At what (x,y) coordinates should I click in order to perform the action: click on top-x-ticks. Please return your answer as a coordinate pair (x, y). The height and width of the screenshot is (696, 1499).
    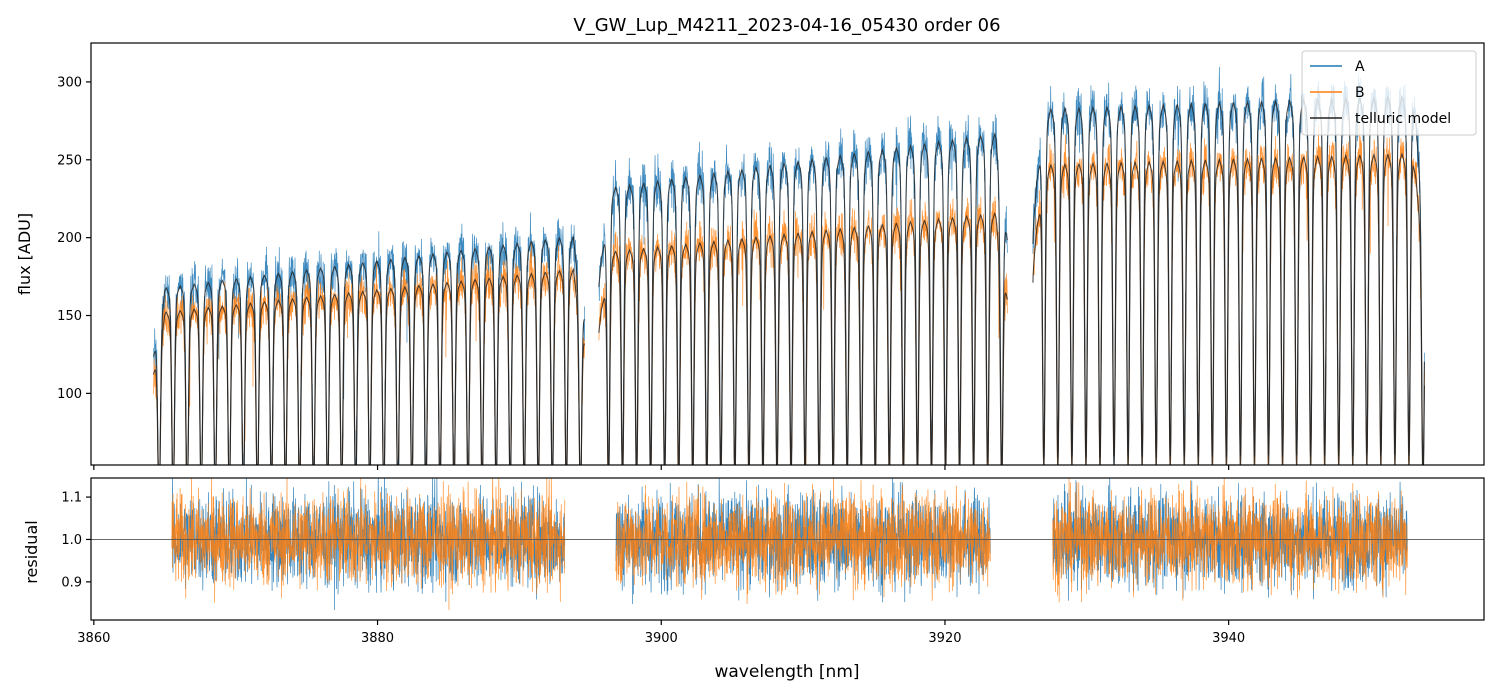
    Looking at the image, I should click on (661, 467).